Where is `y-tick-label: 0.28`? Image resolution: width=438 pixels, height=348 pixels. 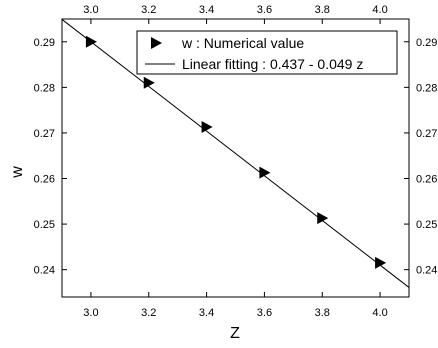 y-tick-label: 0.28 is located at coordinates (44, 88).